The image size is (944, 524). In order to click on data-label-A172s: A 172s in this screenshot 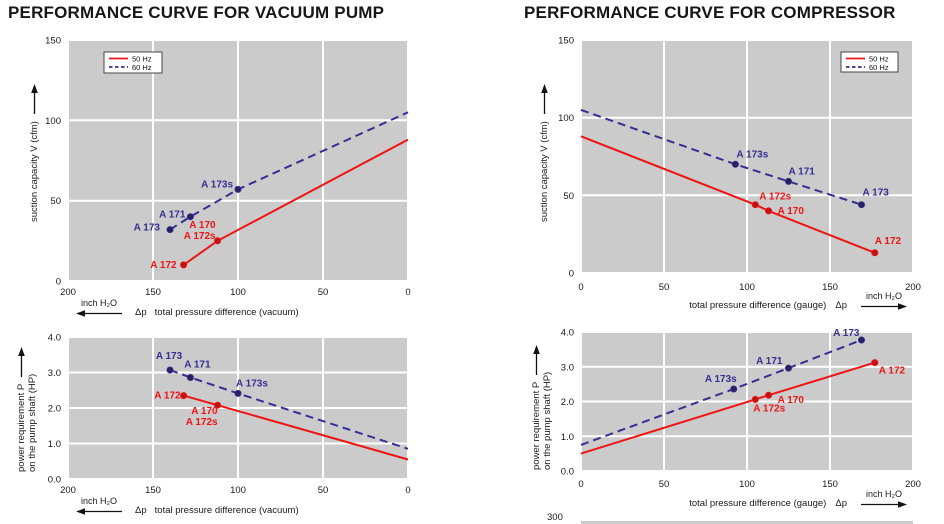, I will do `click(769, 408)`.